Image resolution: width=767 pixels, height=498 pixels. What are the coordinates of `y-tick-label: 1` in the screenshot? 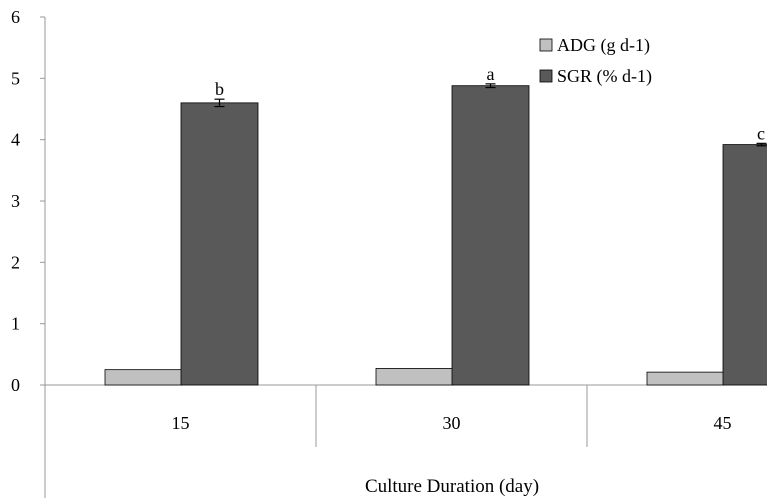 It's located at (15, 324).